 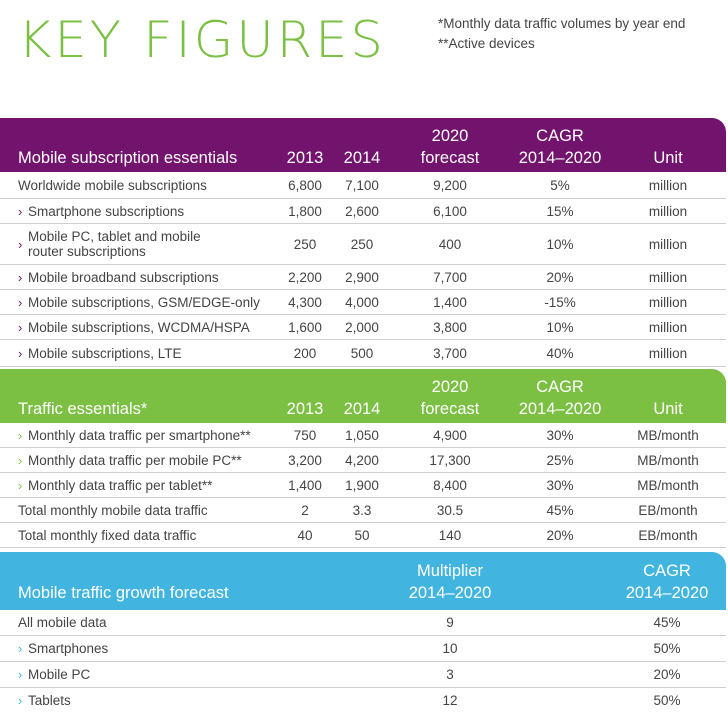 I want to click on header-multiplier-period: 2014–2020, so click(x=450, y=593).